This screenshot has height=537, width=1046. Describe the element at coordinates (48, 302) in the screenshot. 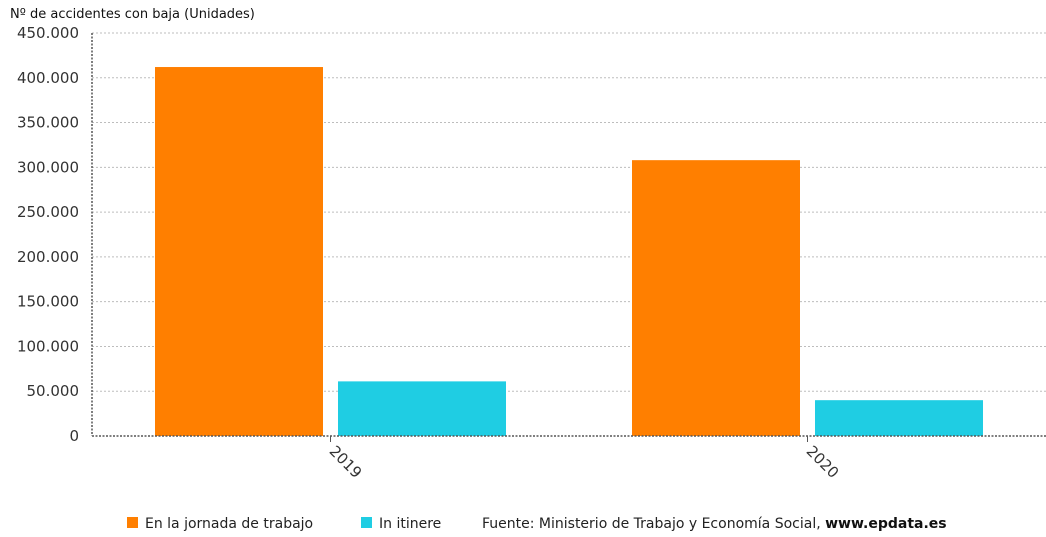

I see `y-tick-label: 150.000` at that location.